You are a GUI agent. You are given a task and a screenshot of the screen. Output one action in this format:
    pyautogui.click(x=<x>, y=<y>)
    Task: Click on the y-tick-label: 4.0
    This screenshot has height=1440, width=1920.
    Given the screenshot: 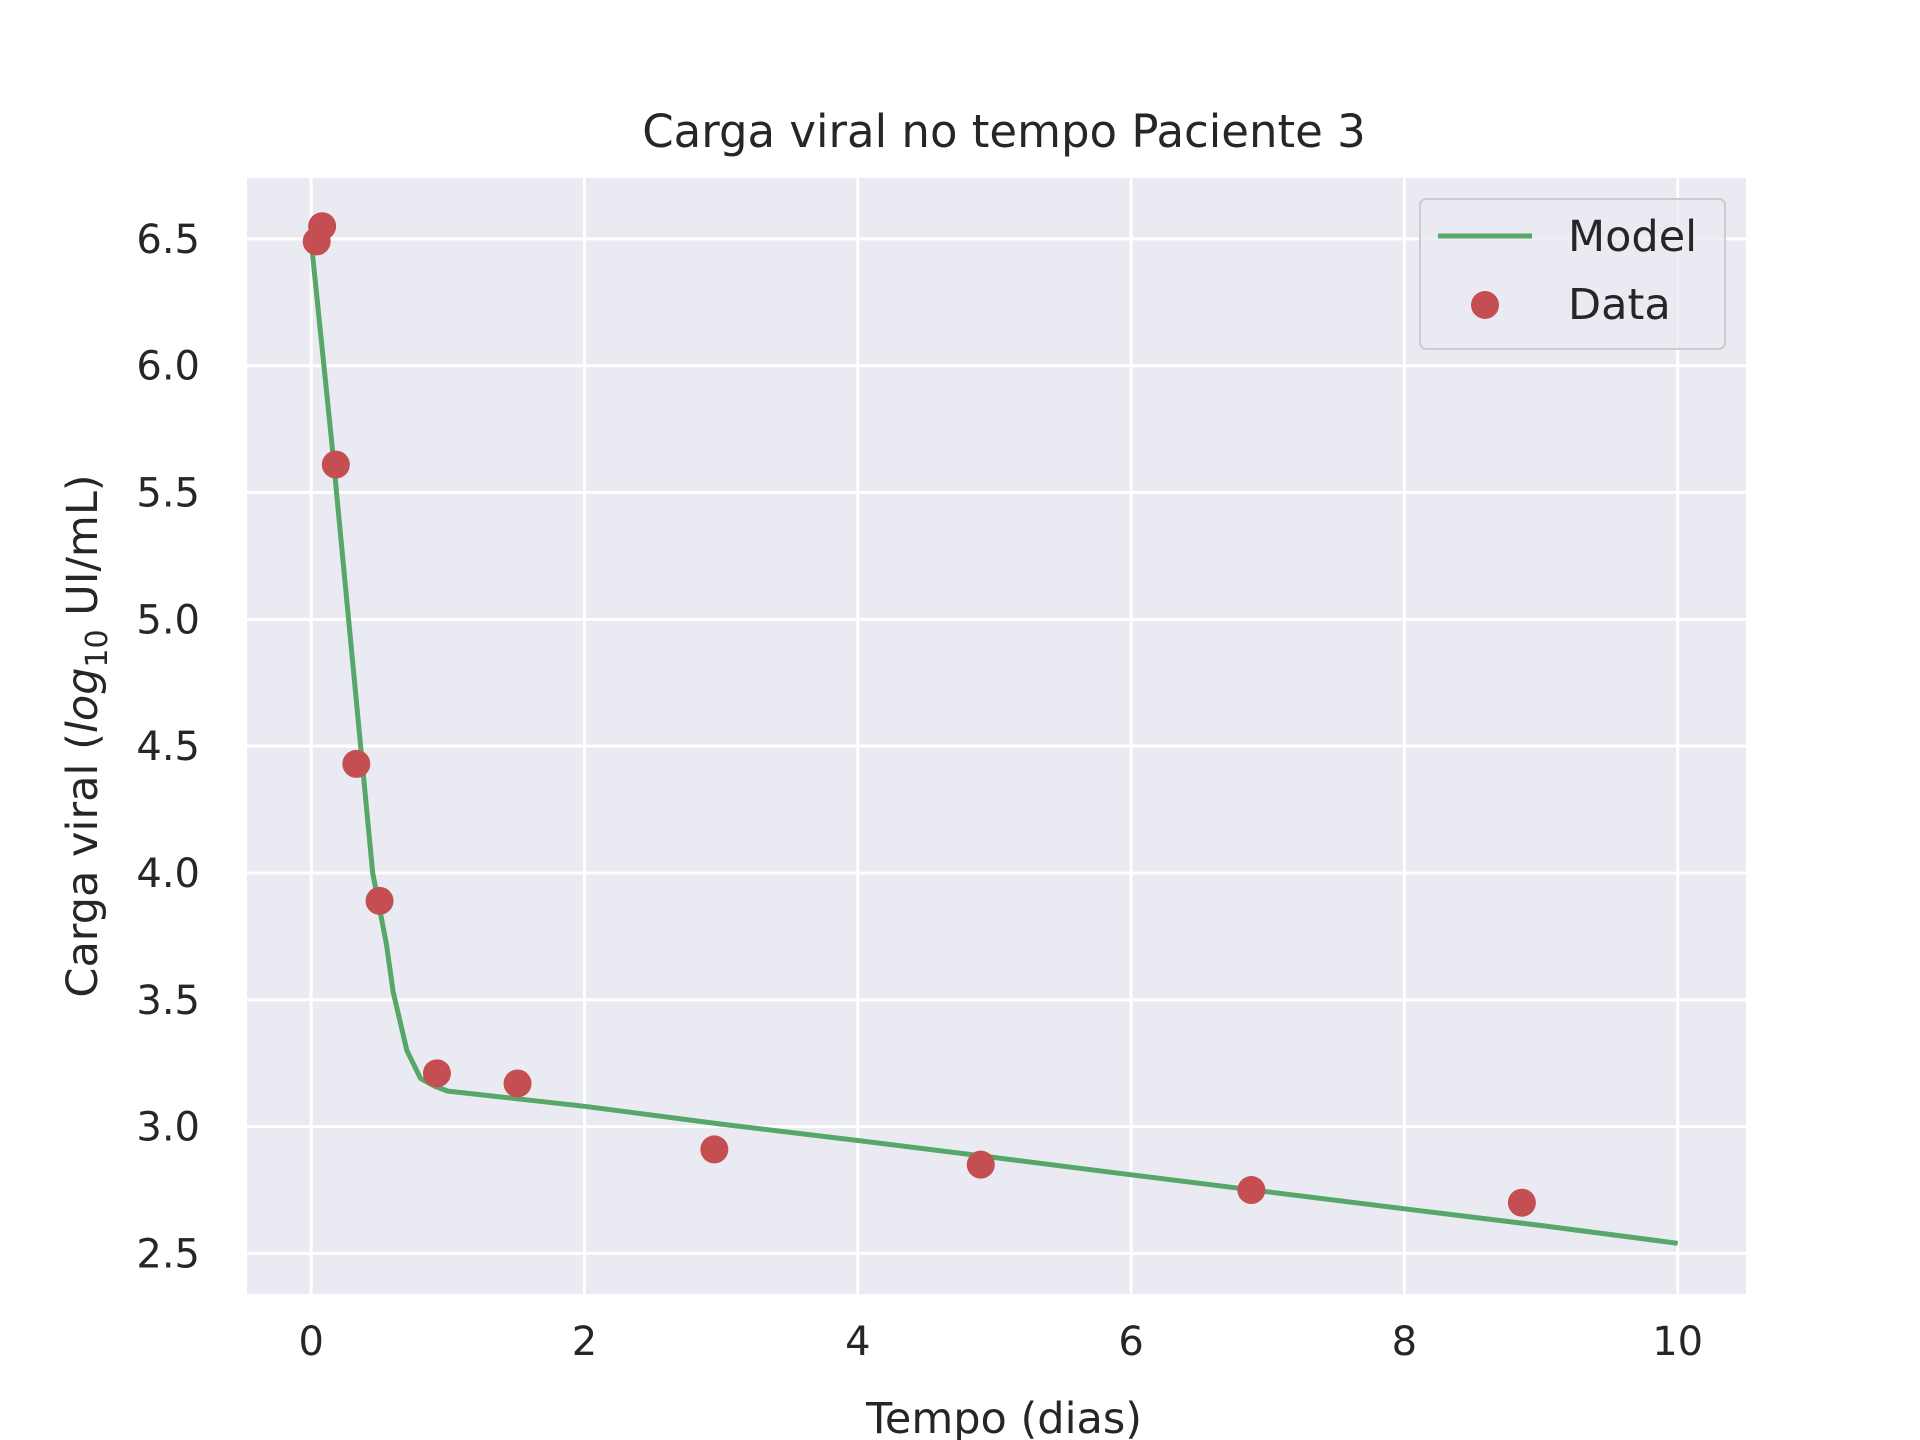 What is the action you would take?
    pyautogui.click(x=168, y=874)
    